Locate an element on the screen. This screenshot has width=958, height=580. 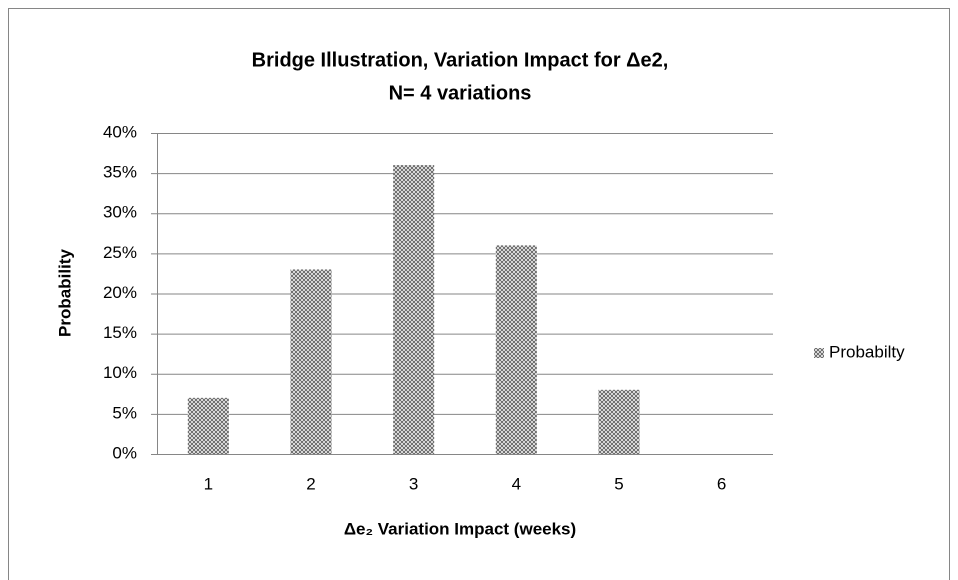
legend-swatch is located at coordinates (819, 353).